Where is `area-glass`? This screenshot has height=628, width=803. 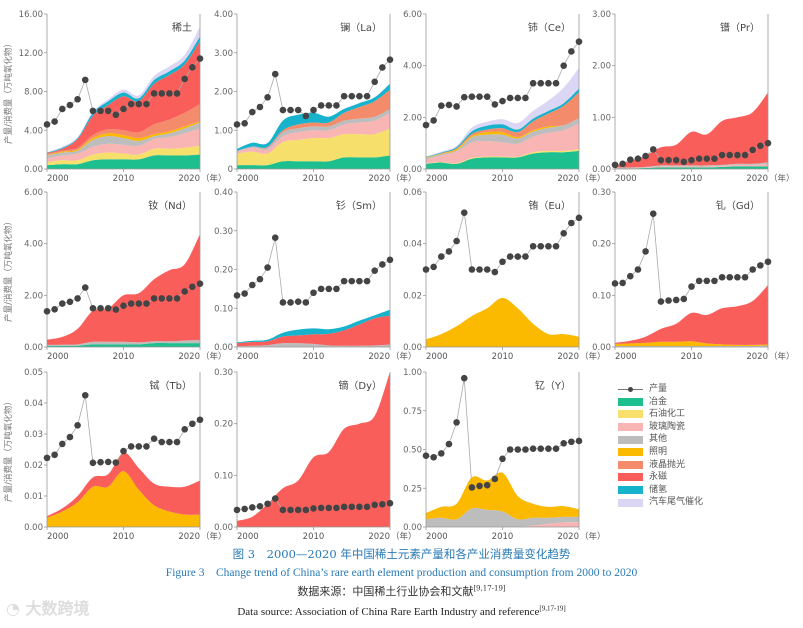
area-glass is located at coordinates (123, 145).